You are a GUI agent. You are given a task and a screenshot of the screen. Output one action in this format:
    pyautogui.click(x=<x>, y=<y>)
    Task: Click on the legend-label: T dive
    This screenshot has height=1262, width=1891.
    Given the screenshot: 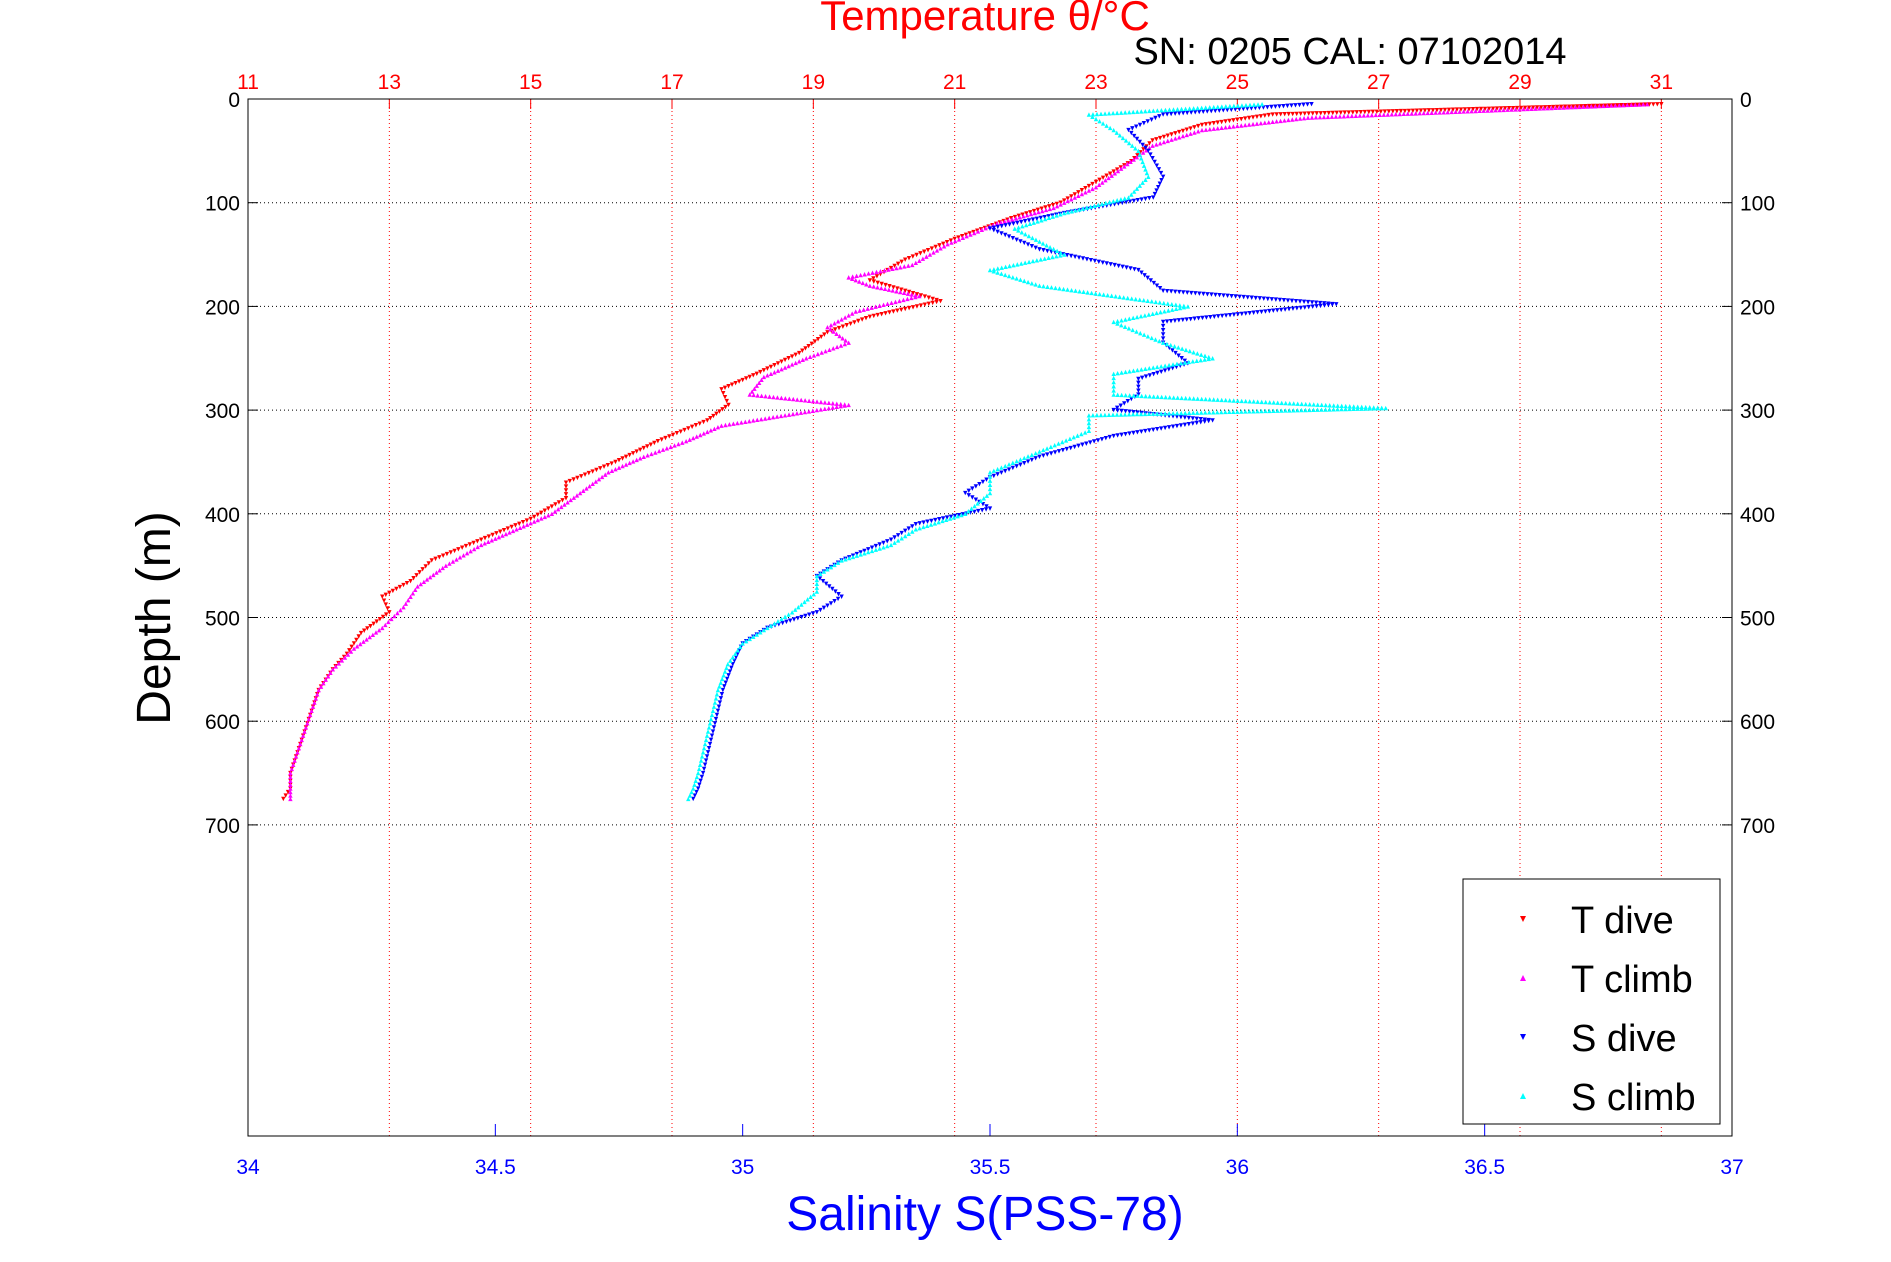 What is the action you would take?
    pyautogui.click(x=1622, y=921)
    